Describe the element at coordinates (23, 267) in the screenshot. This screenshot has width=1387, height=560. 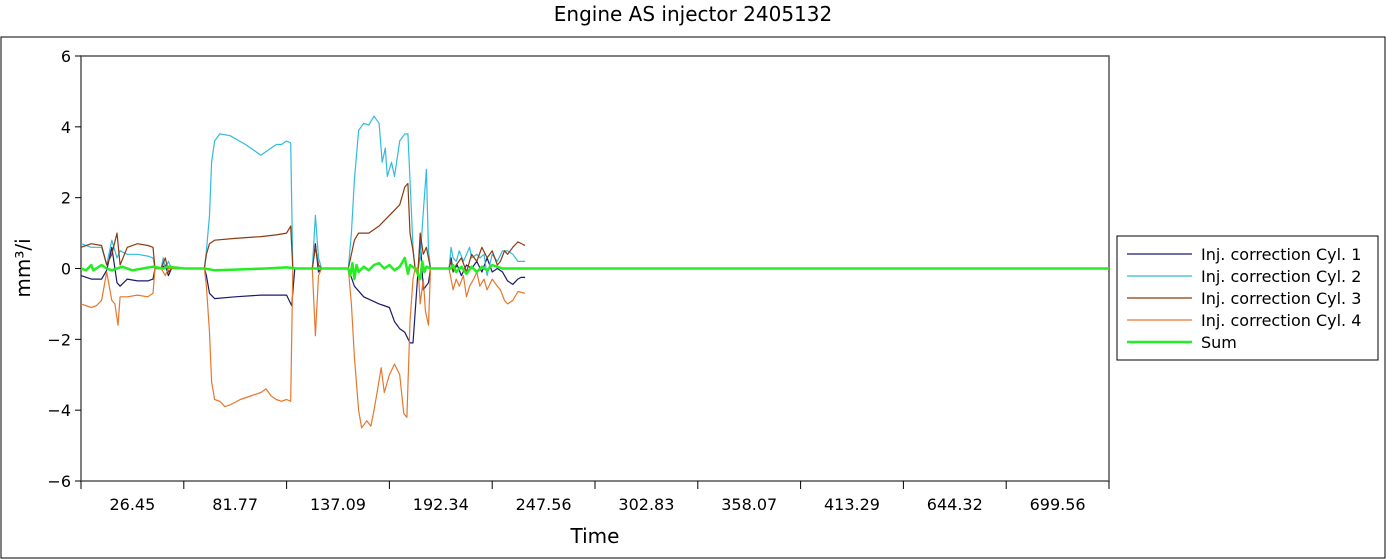
I see `y-axis-label: mm³/i` at that location.